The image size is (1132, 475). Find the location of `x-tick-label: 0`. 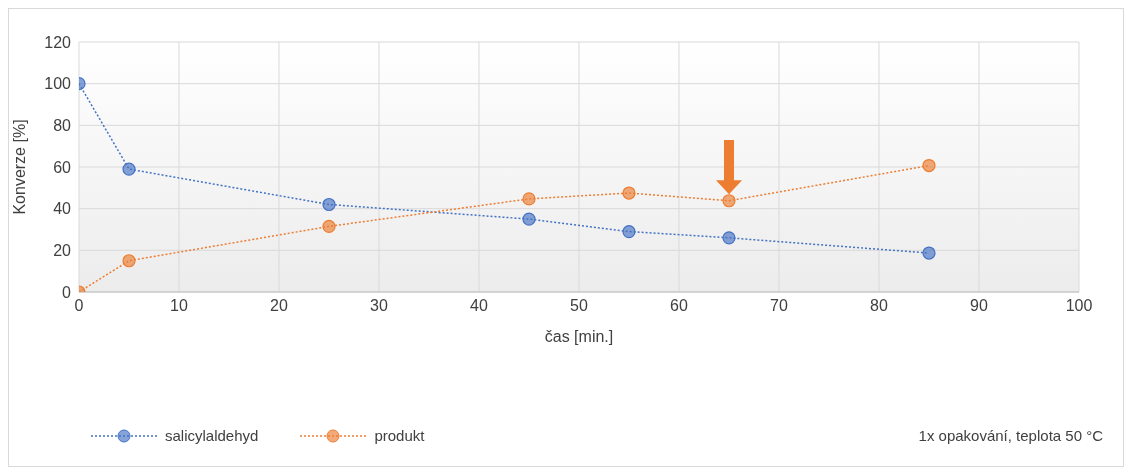

x-tick-label: 0 is located at coordinates (79, 306).